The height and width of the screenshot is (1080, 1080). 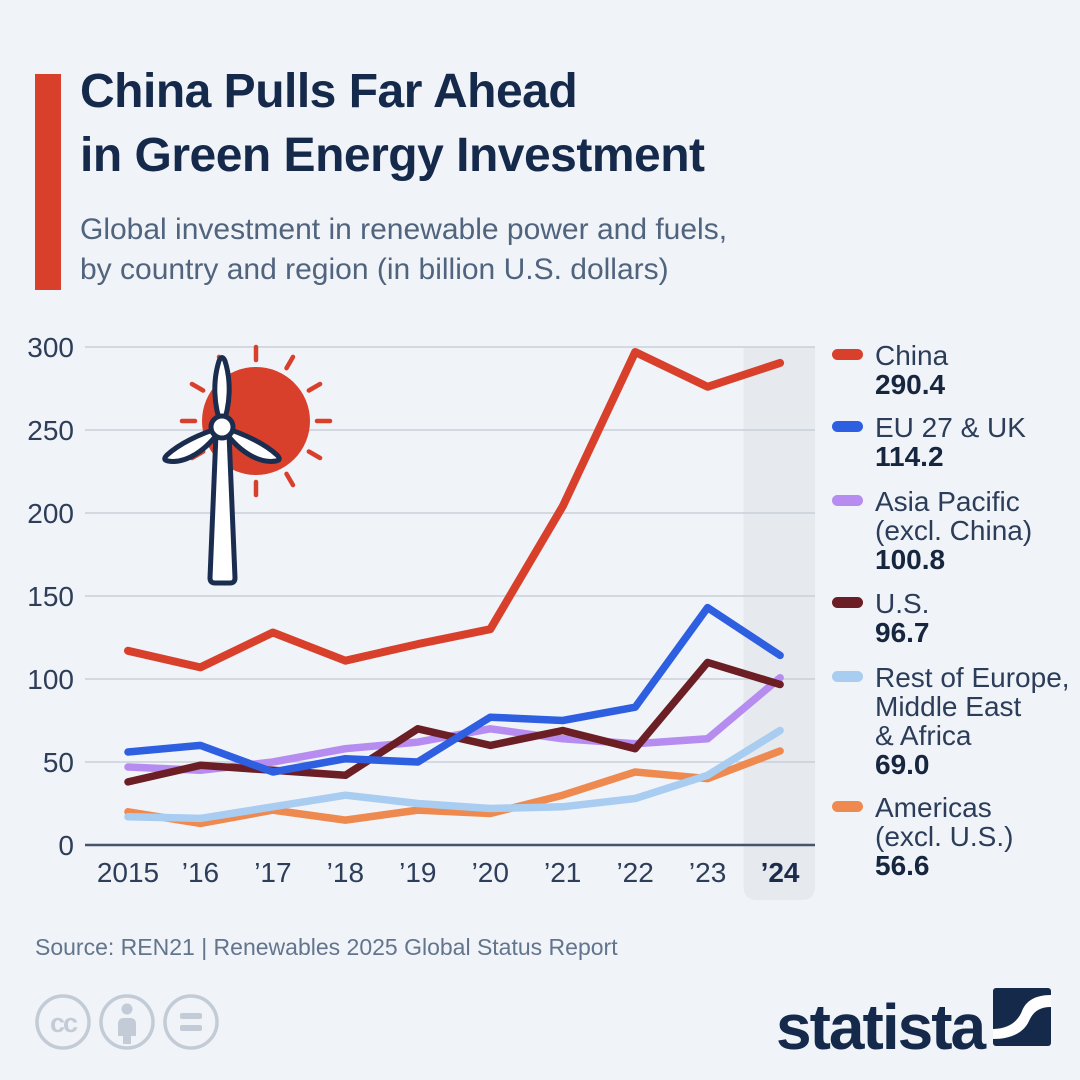 I want to click on legend-value: 100.8, so click(x=910, y=559).